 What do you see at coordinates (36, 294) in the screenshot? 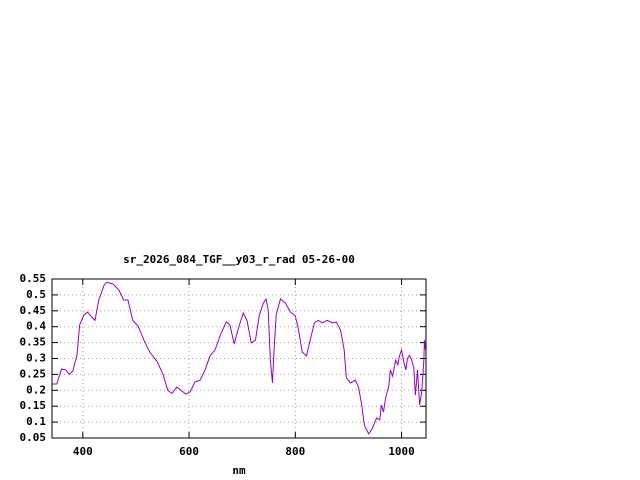
I see `y-tick-label: 0.5` at bounding box center [36, 294].